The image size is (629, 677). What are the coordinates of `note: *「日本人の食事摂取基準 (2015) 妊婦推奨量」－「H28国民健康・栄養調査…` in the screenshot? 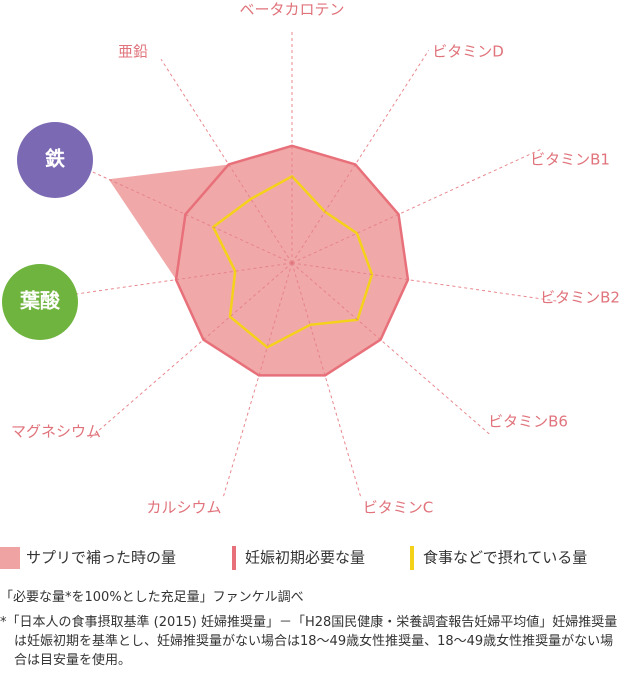 It's located at (309, 641).